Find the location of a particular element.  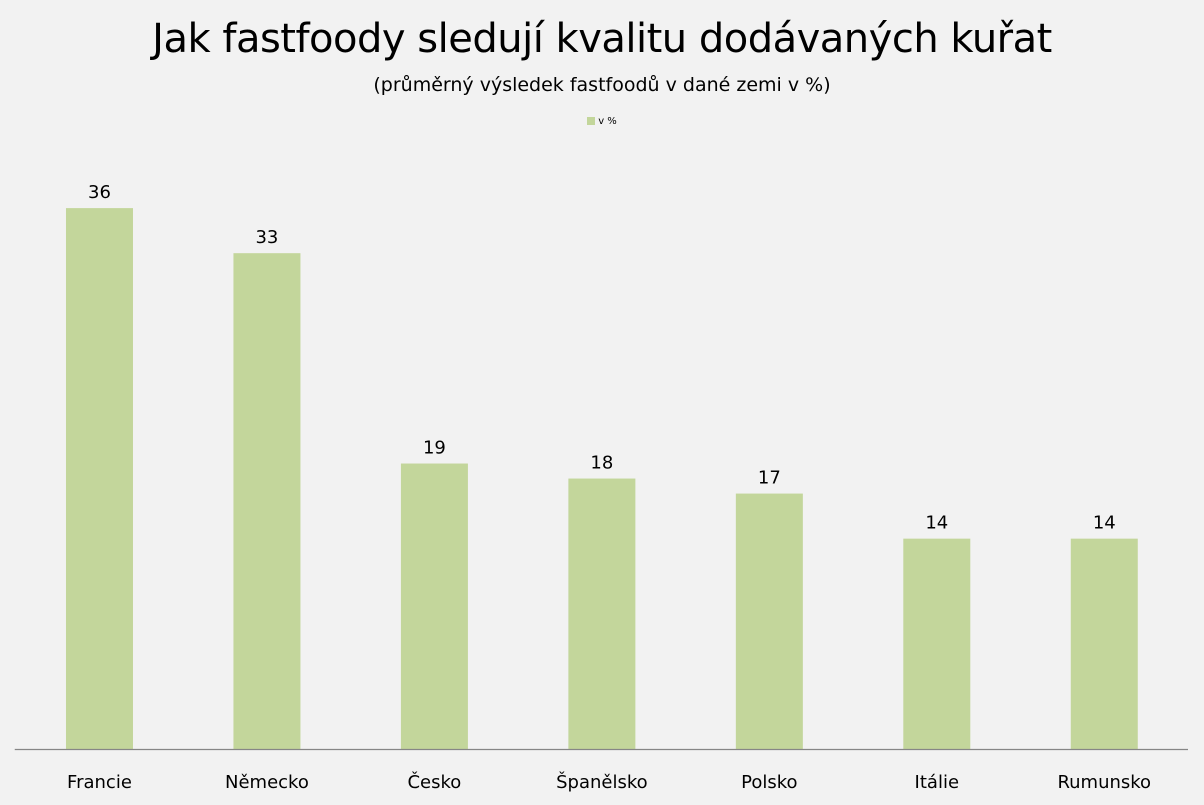

x-tick-label: Rumunsko is located at coordinates (1104, 782).